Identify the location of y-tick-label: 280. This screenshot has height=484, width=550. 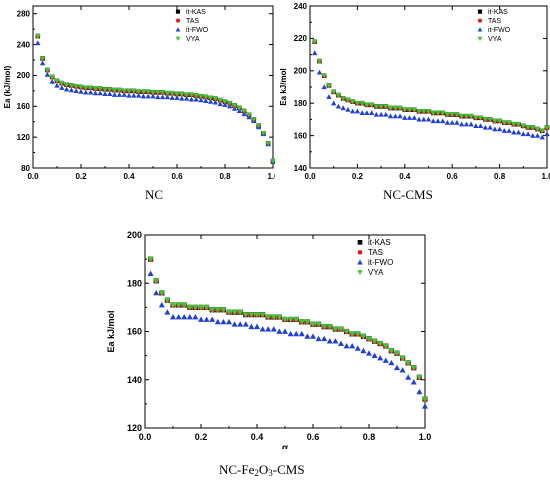
(24, 14).